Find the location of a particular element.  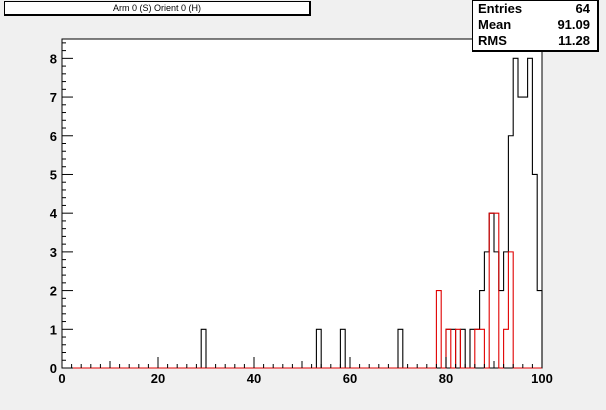

y-tick-label: 7 is located at coordinates (53, 97).